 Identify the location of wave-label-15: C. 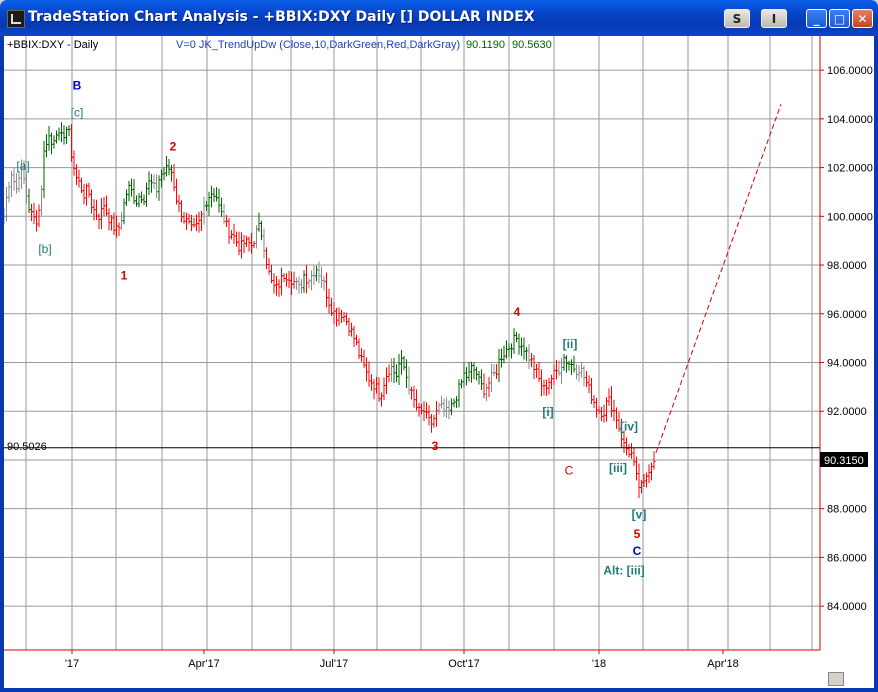
(637, 551).